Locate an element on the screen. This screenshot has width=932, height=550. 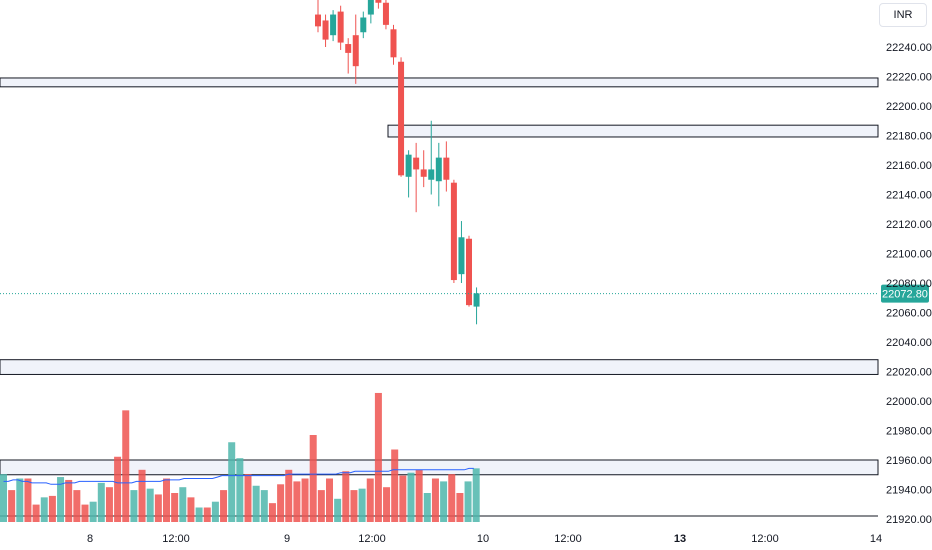
time-tick-label: 13 is located at coordinates (680, 539).